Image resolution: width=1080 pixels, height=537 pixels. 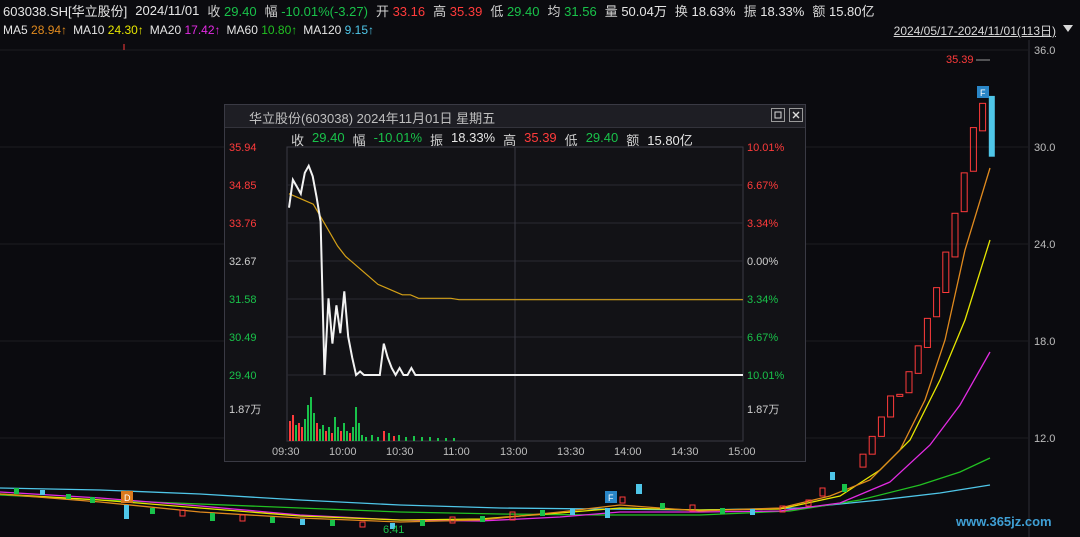 I want to click on ma120-line, so click(x=495, y=497).